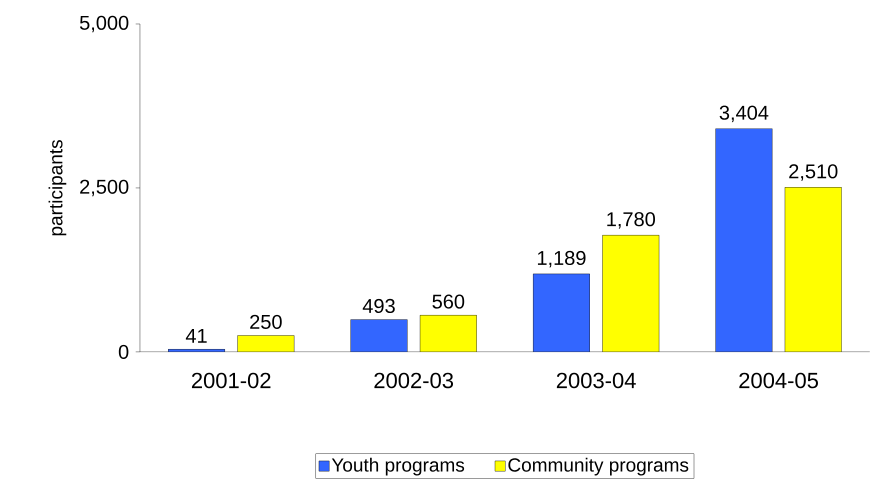  I want to click on data-label: 41, so click(196, 336).